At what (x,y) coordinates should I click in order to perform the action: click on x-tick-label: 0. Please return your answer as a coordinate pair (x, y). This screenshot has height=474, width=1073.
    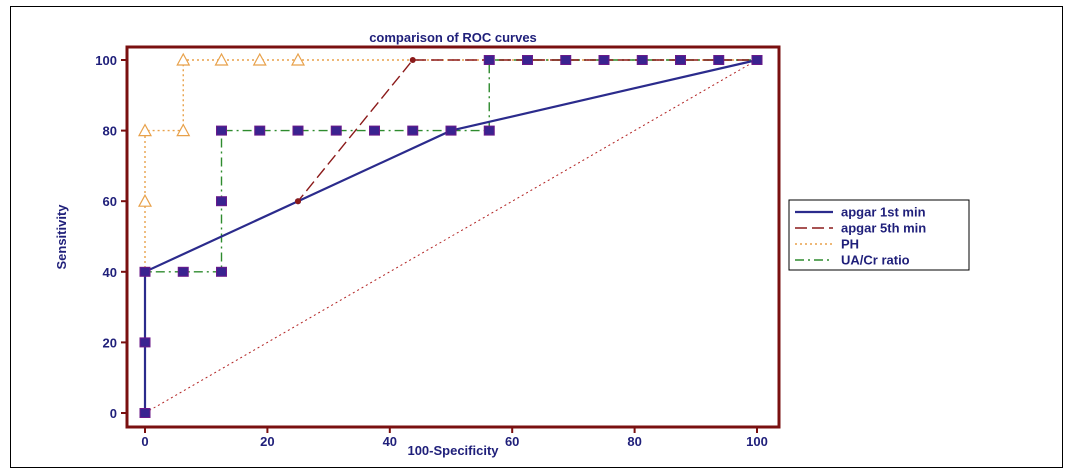
    Looking at the image, I should click on (144, 441).